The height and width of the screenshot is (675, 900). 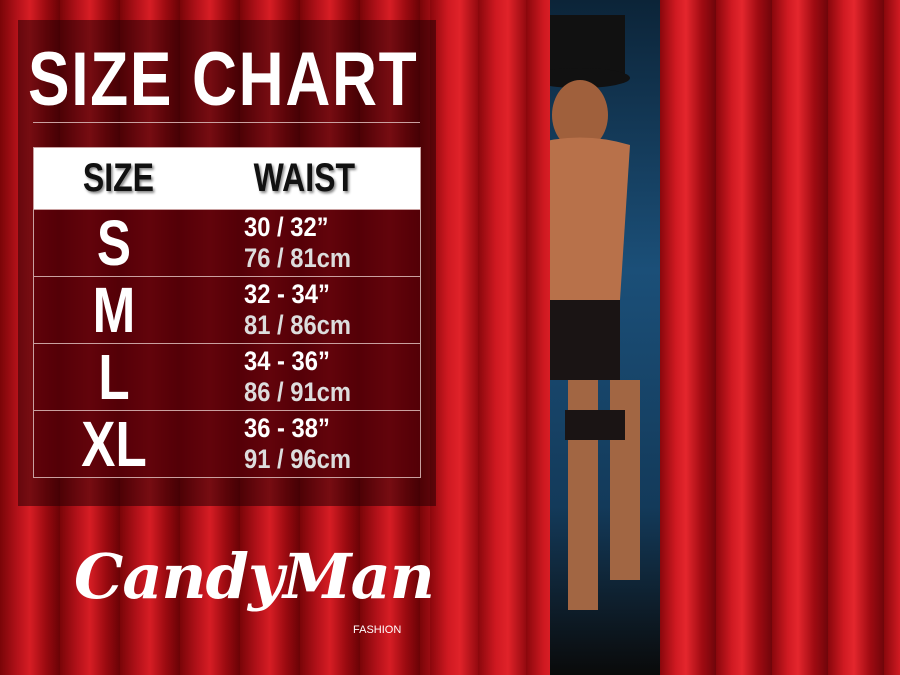 I want to click on waist-cm: 91 / 96cm, so click(x=298, y=459).